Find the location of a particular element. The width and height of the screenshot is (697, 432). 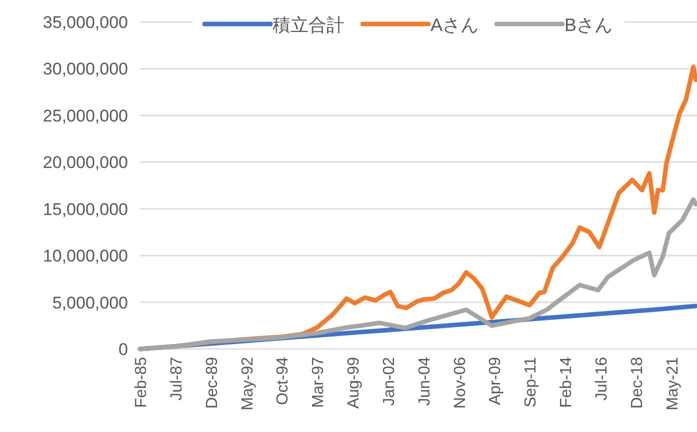

x-tick-label: Feb-85 is located at coordinates (141, 382).